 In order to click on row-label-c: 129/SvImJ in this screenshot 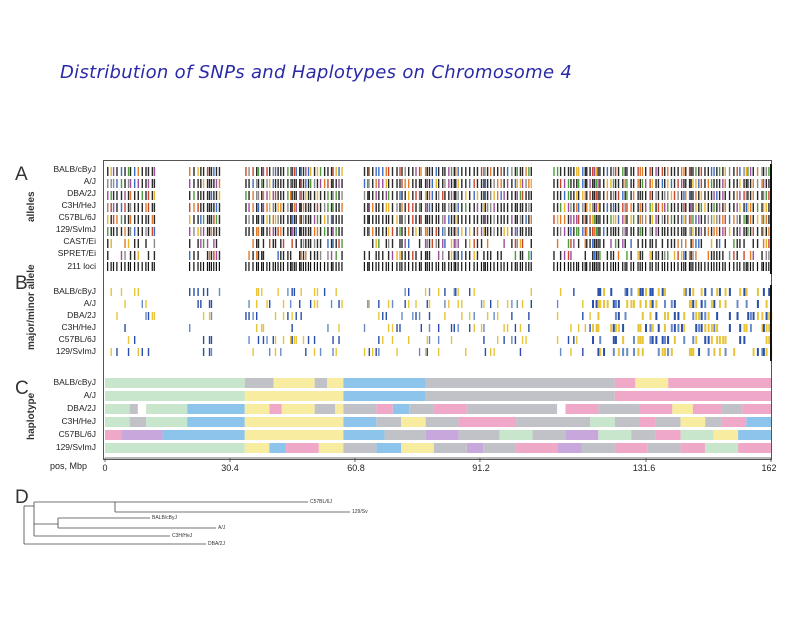, I will do `click(75, 447)`.